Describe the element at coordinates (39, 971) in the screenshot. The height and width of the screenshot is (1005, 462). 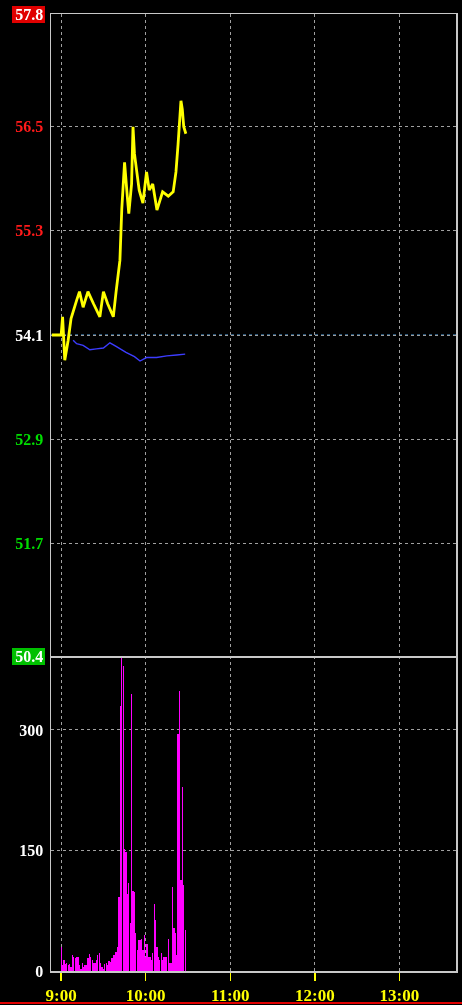
I see `y-tick-label: 0` at that location.